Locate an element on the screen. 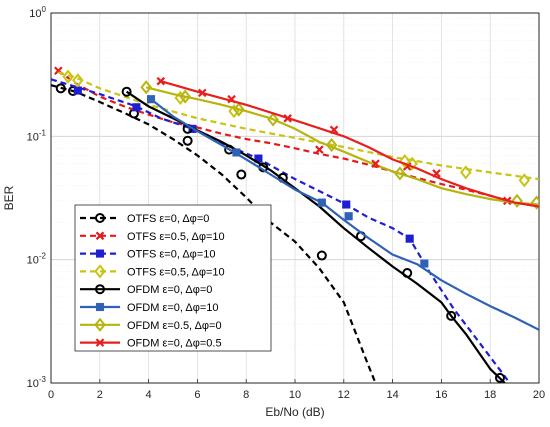 The width and height of the screenshot is (550, 427). legend-label: OFDM ε=0, Δφ=0 is located at coordinates (169, 290).